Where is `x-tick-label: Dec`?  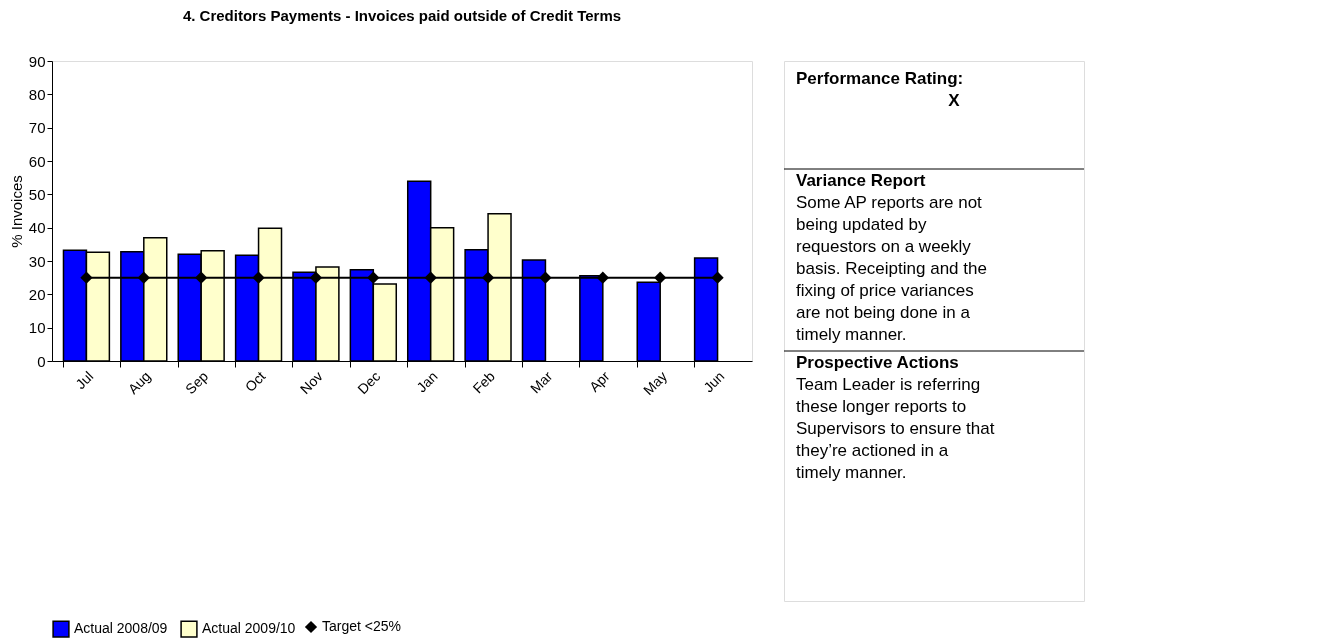
x-tick-label: Dec is located at coordinates (369, 383).